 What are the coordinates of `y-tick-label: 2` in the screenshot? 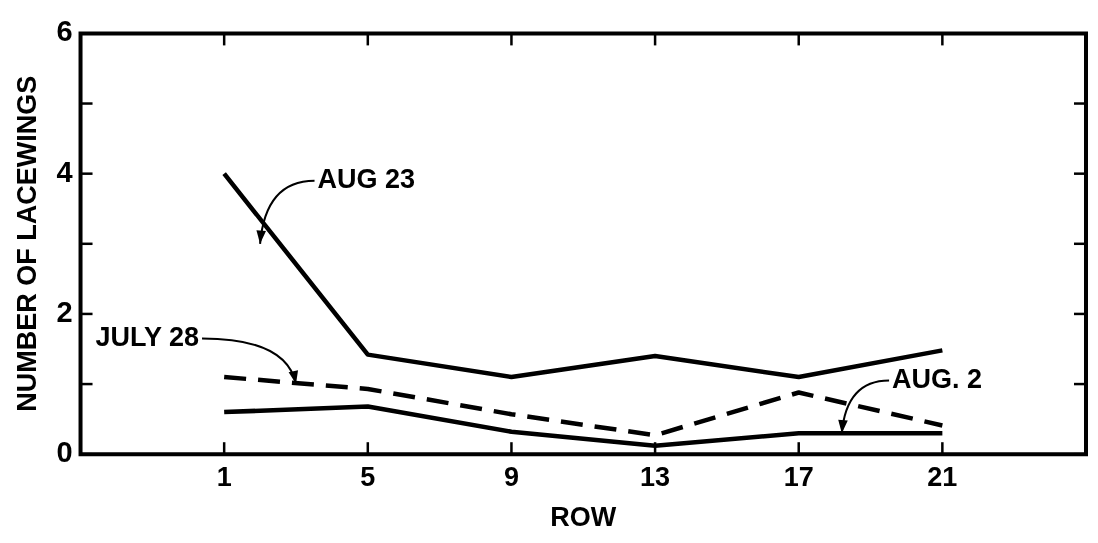 It's located at (64, 311).